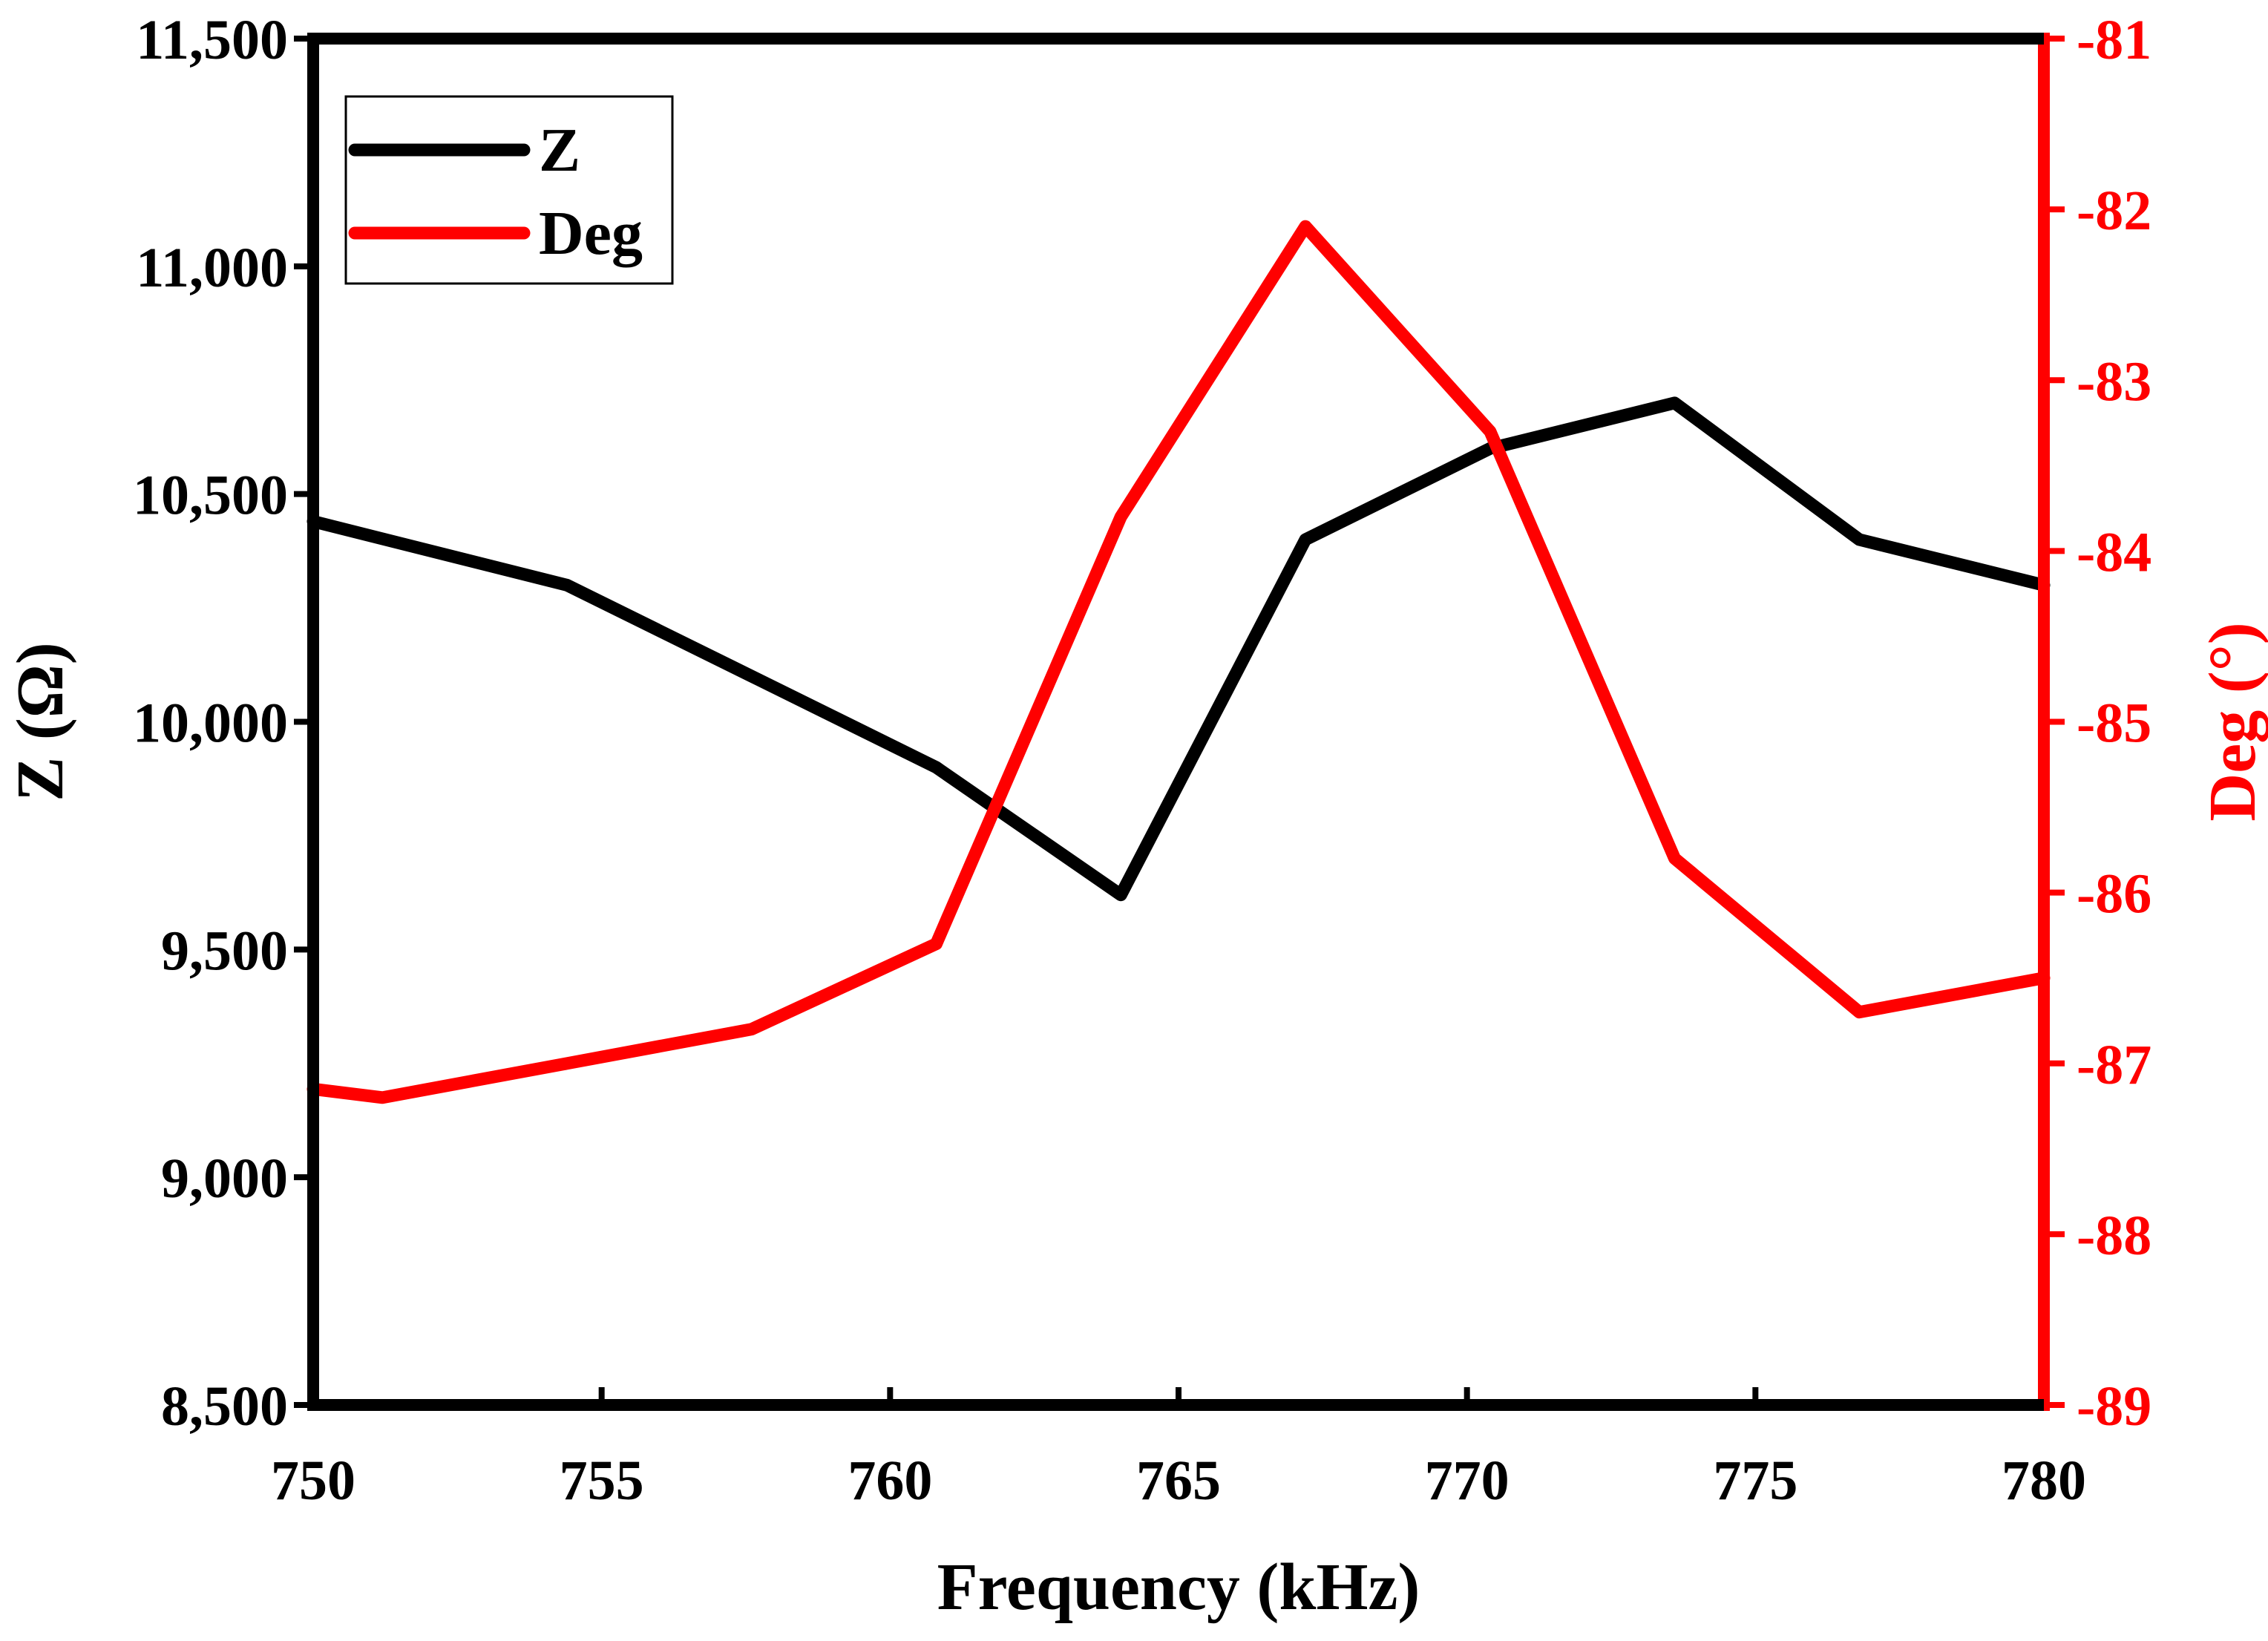  What do you see at coordinates (2114, 1065) in the screenshot?
I see `right-y-tick-label: -87` at bounding box center [2114, 1065].